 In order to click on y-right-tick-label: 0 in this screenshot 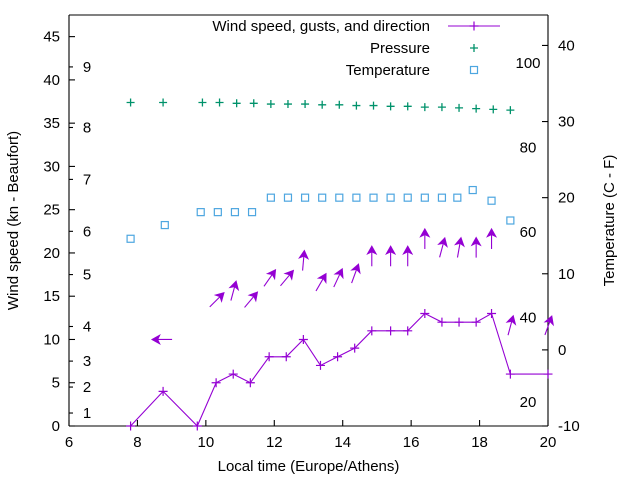, I will do `click(562, 350)`.